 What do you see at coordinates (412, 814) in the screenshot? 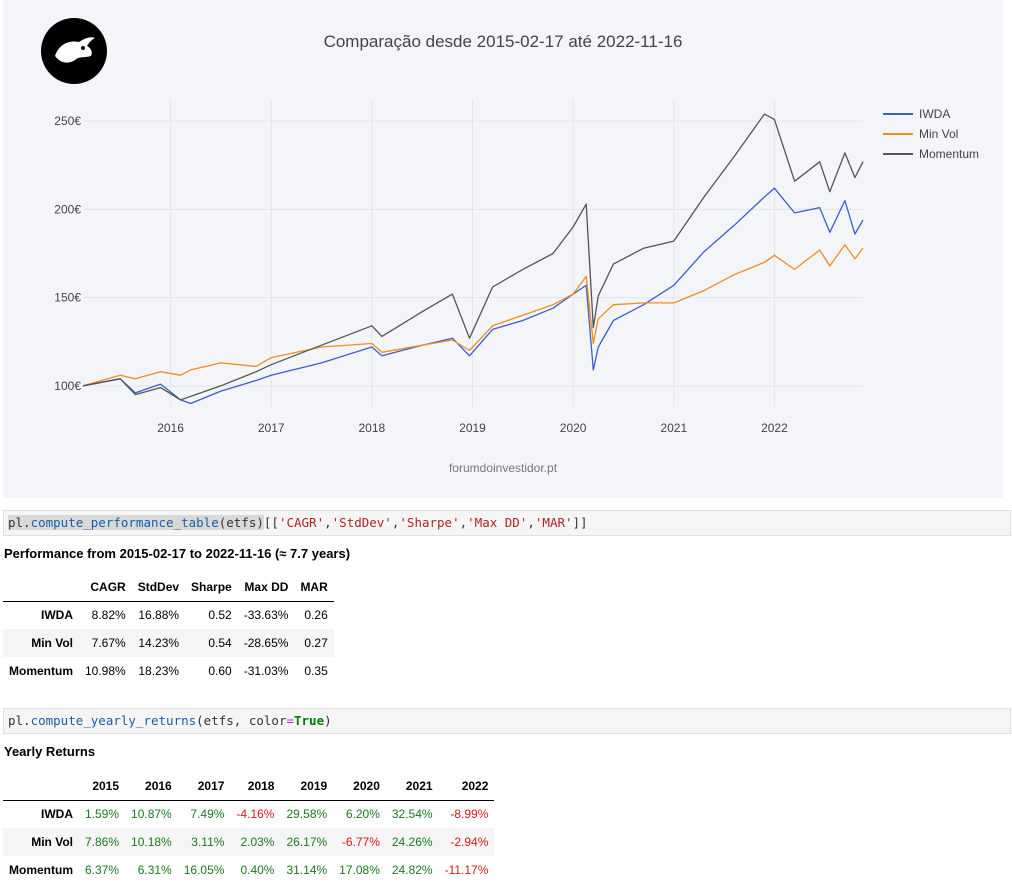
I see `table-cell: 32.54%` at bounding box center [412, 814].